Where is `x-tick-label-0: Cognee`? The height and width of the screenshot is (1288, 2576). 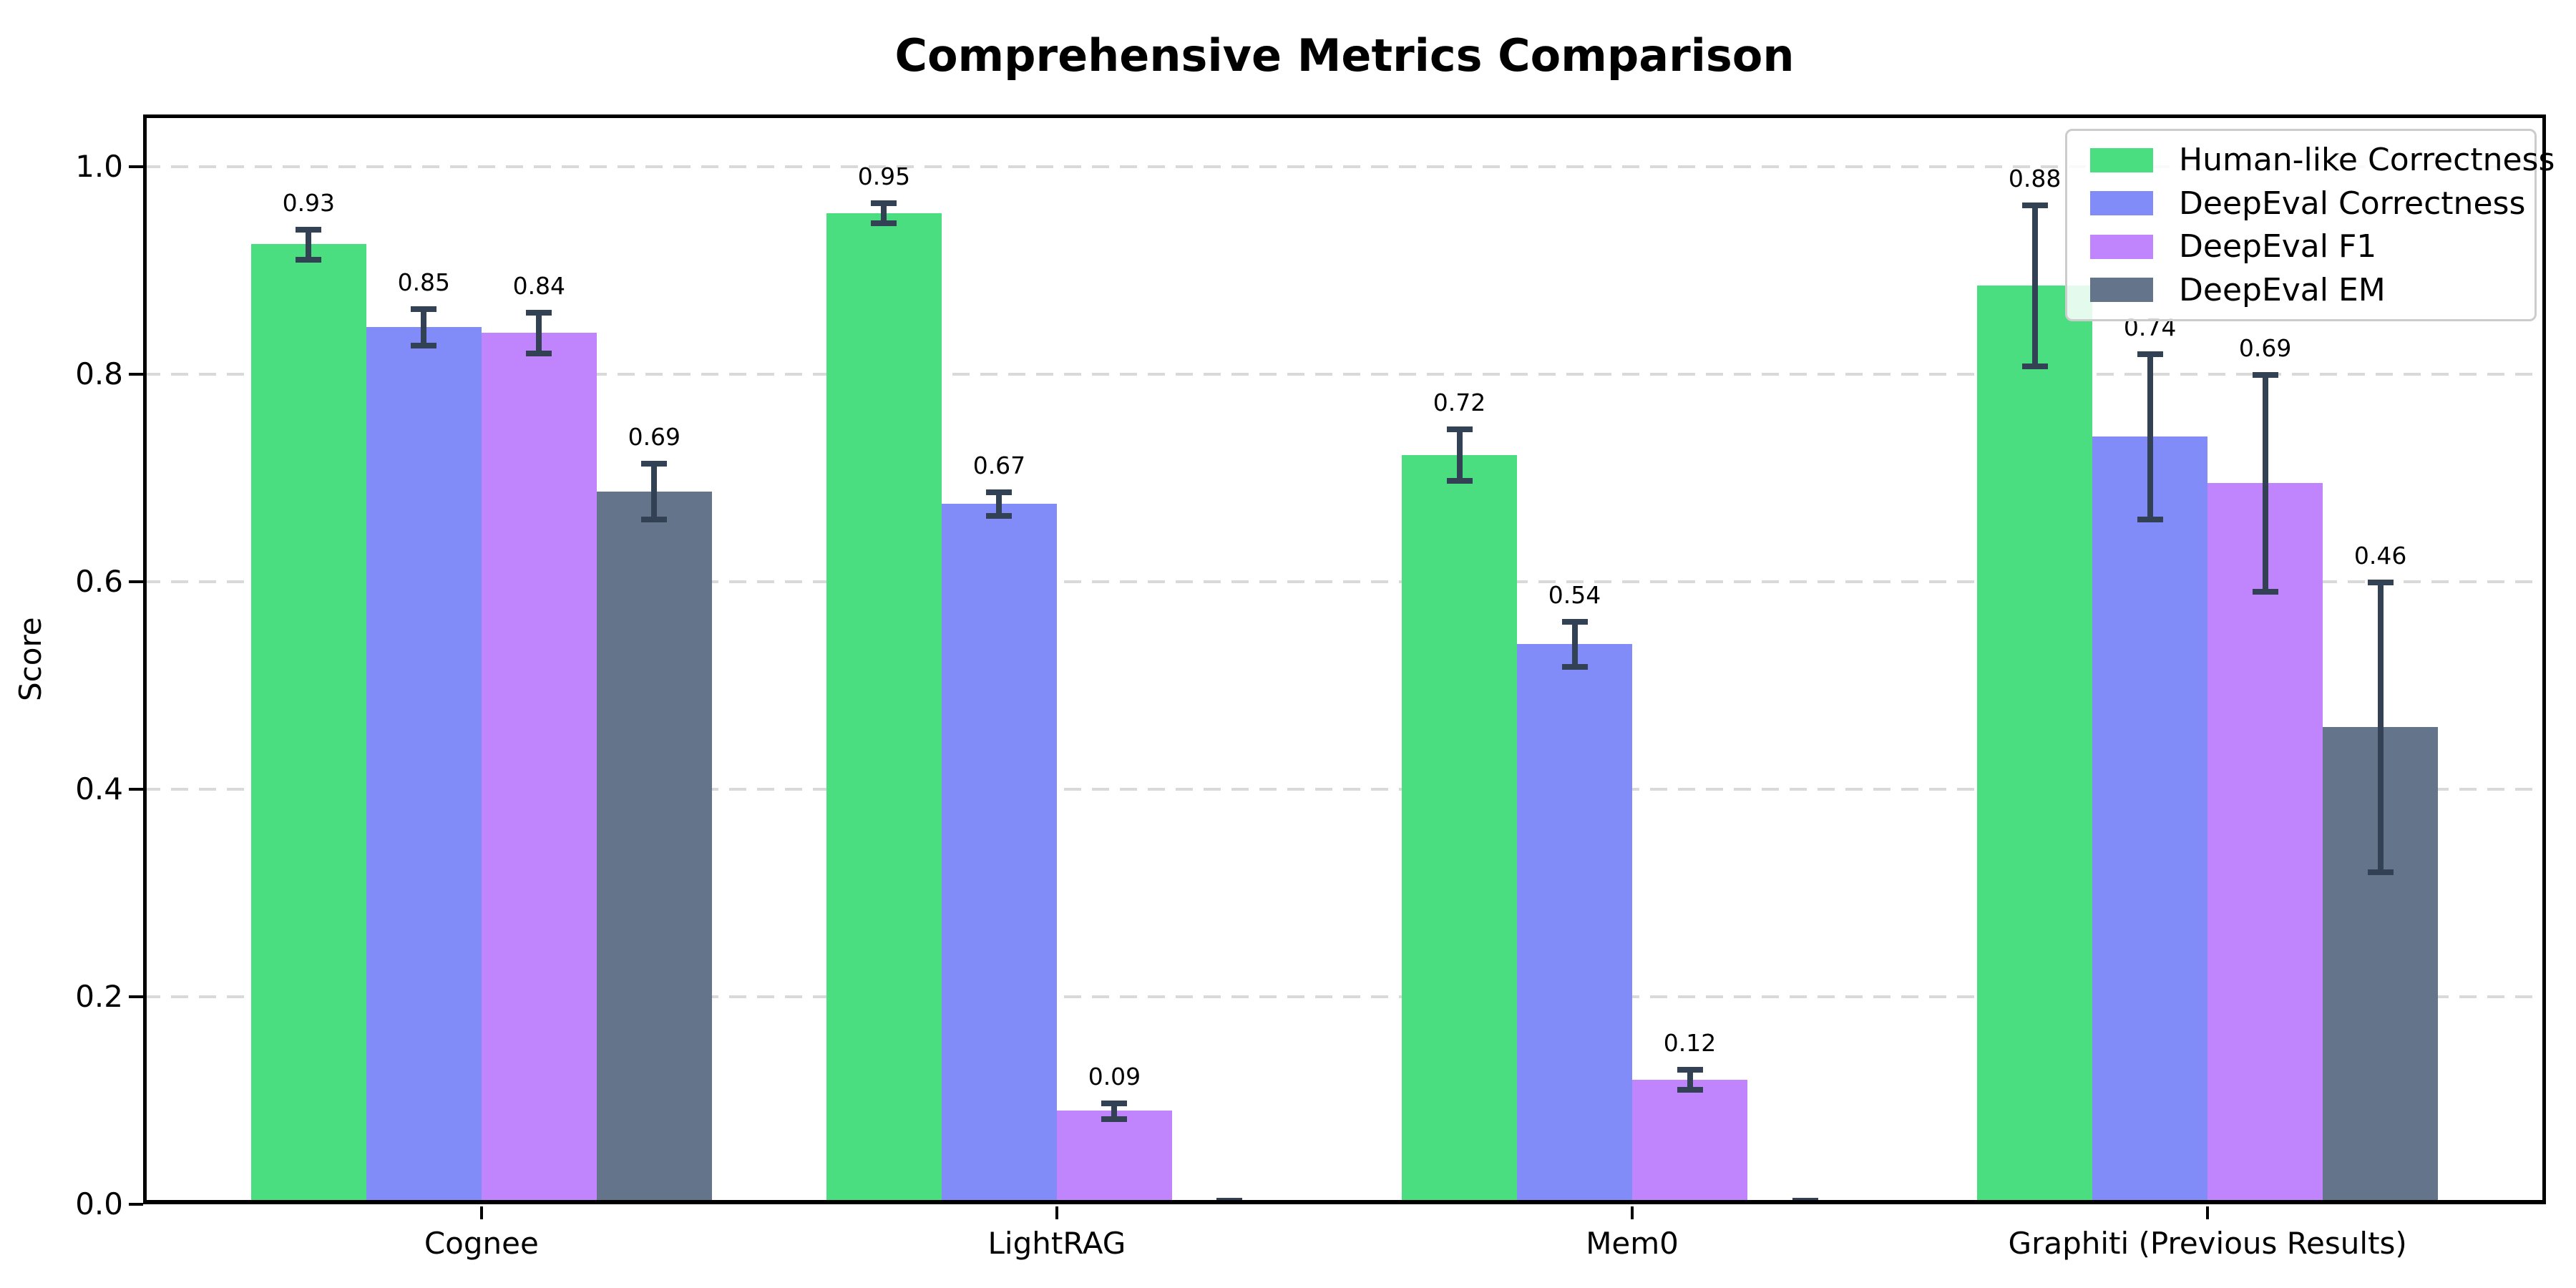
x-tick-label-0: Cognee is located at coordinates (481, 1243).